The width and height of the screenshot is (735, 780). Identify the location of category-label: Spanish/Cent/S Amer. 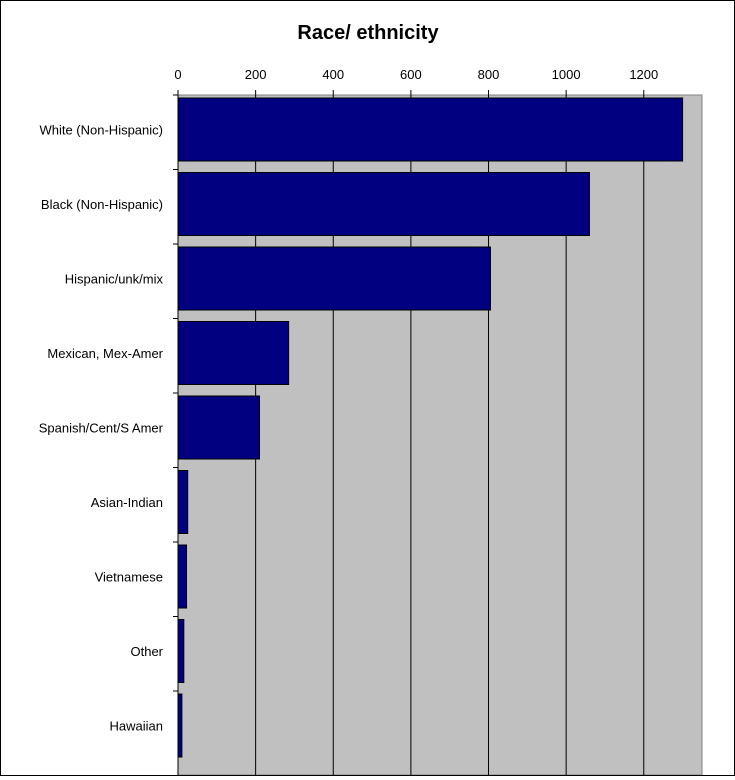
(101, 428).